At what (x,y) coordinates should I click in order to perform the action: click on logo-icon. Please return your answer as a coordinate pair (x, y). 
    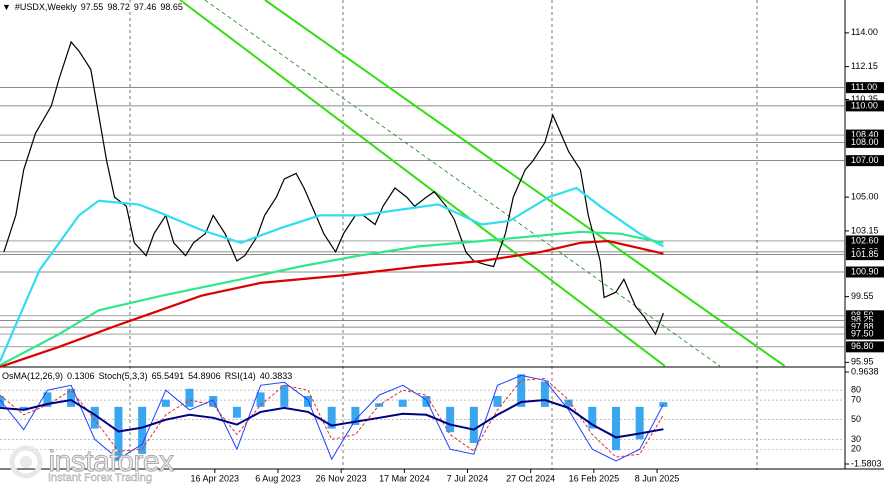
    Looking at the image, I should click on (26, 462).